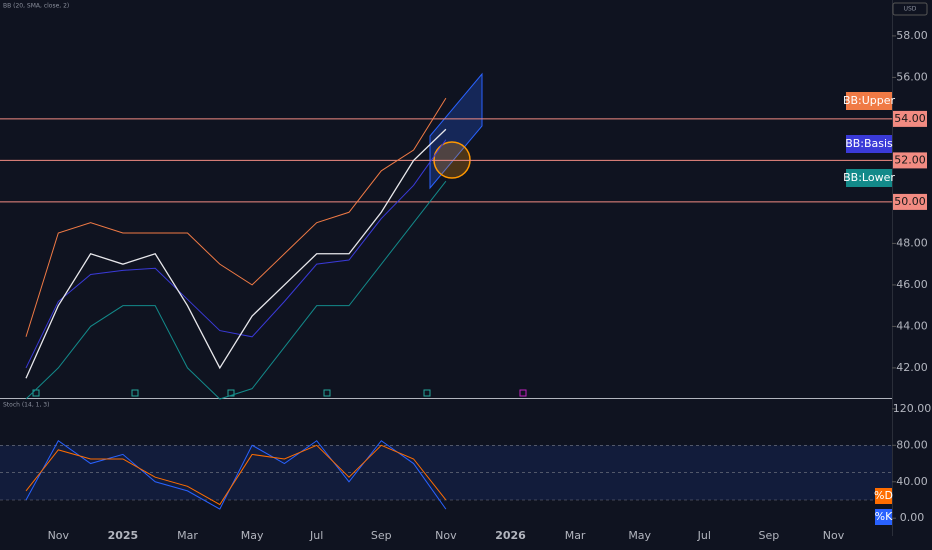 This screenshot has height=550, width=932. I want to click on series-tag: BB:Upper, so click(869, 100).